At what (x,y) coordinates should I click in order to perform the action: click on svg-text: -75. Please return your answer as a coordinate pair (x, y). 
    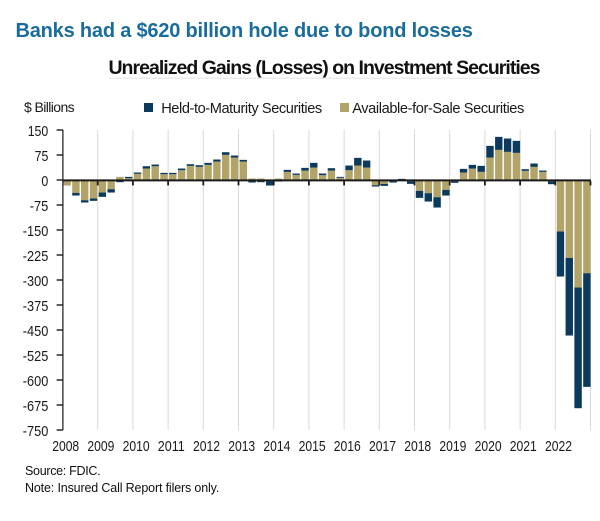
    Looking at the image, I should click on (39, 206).